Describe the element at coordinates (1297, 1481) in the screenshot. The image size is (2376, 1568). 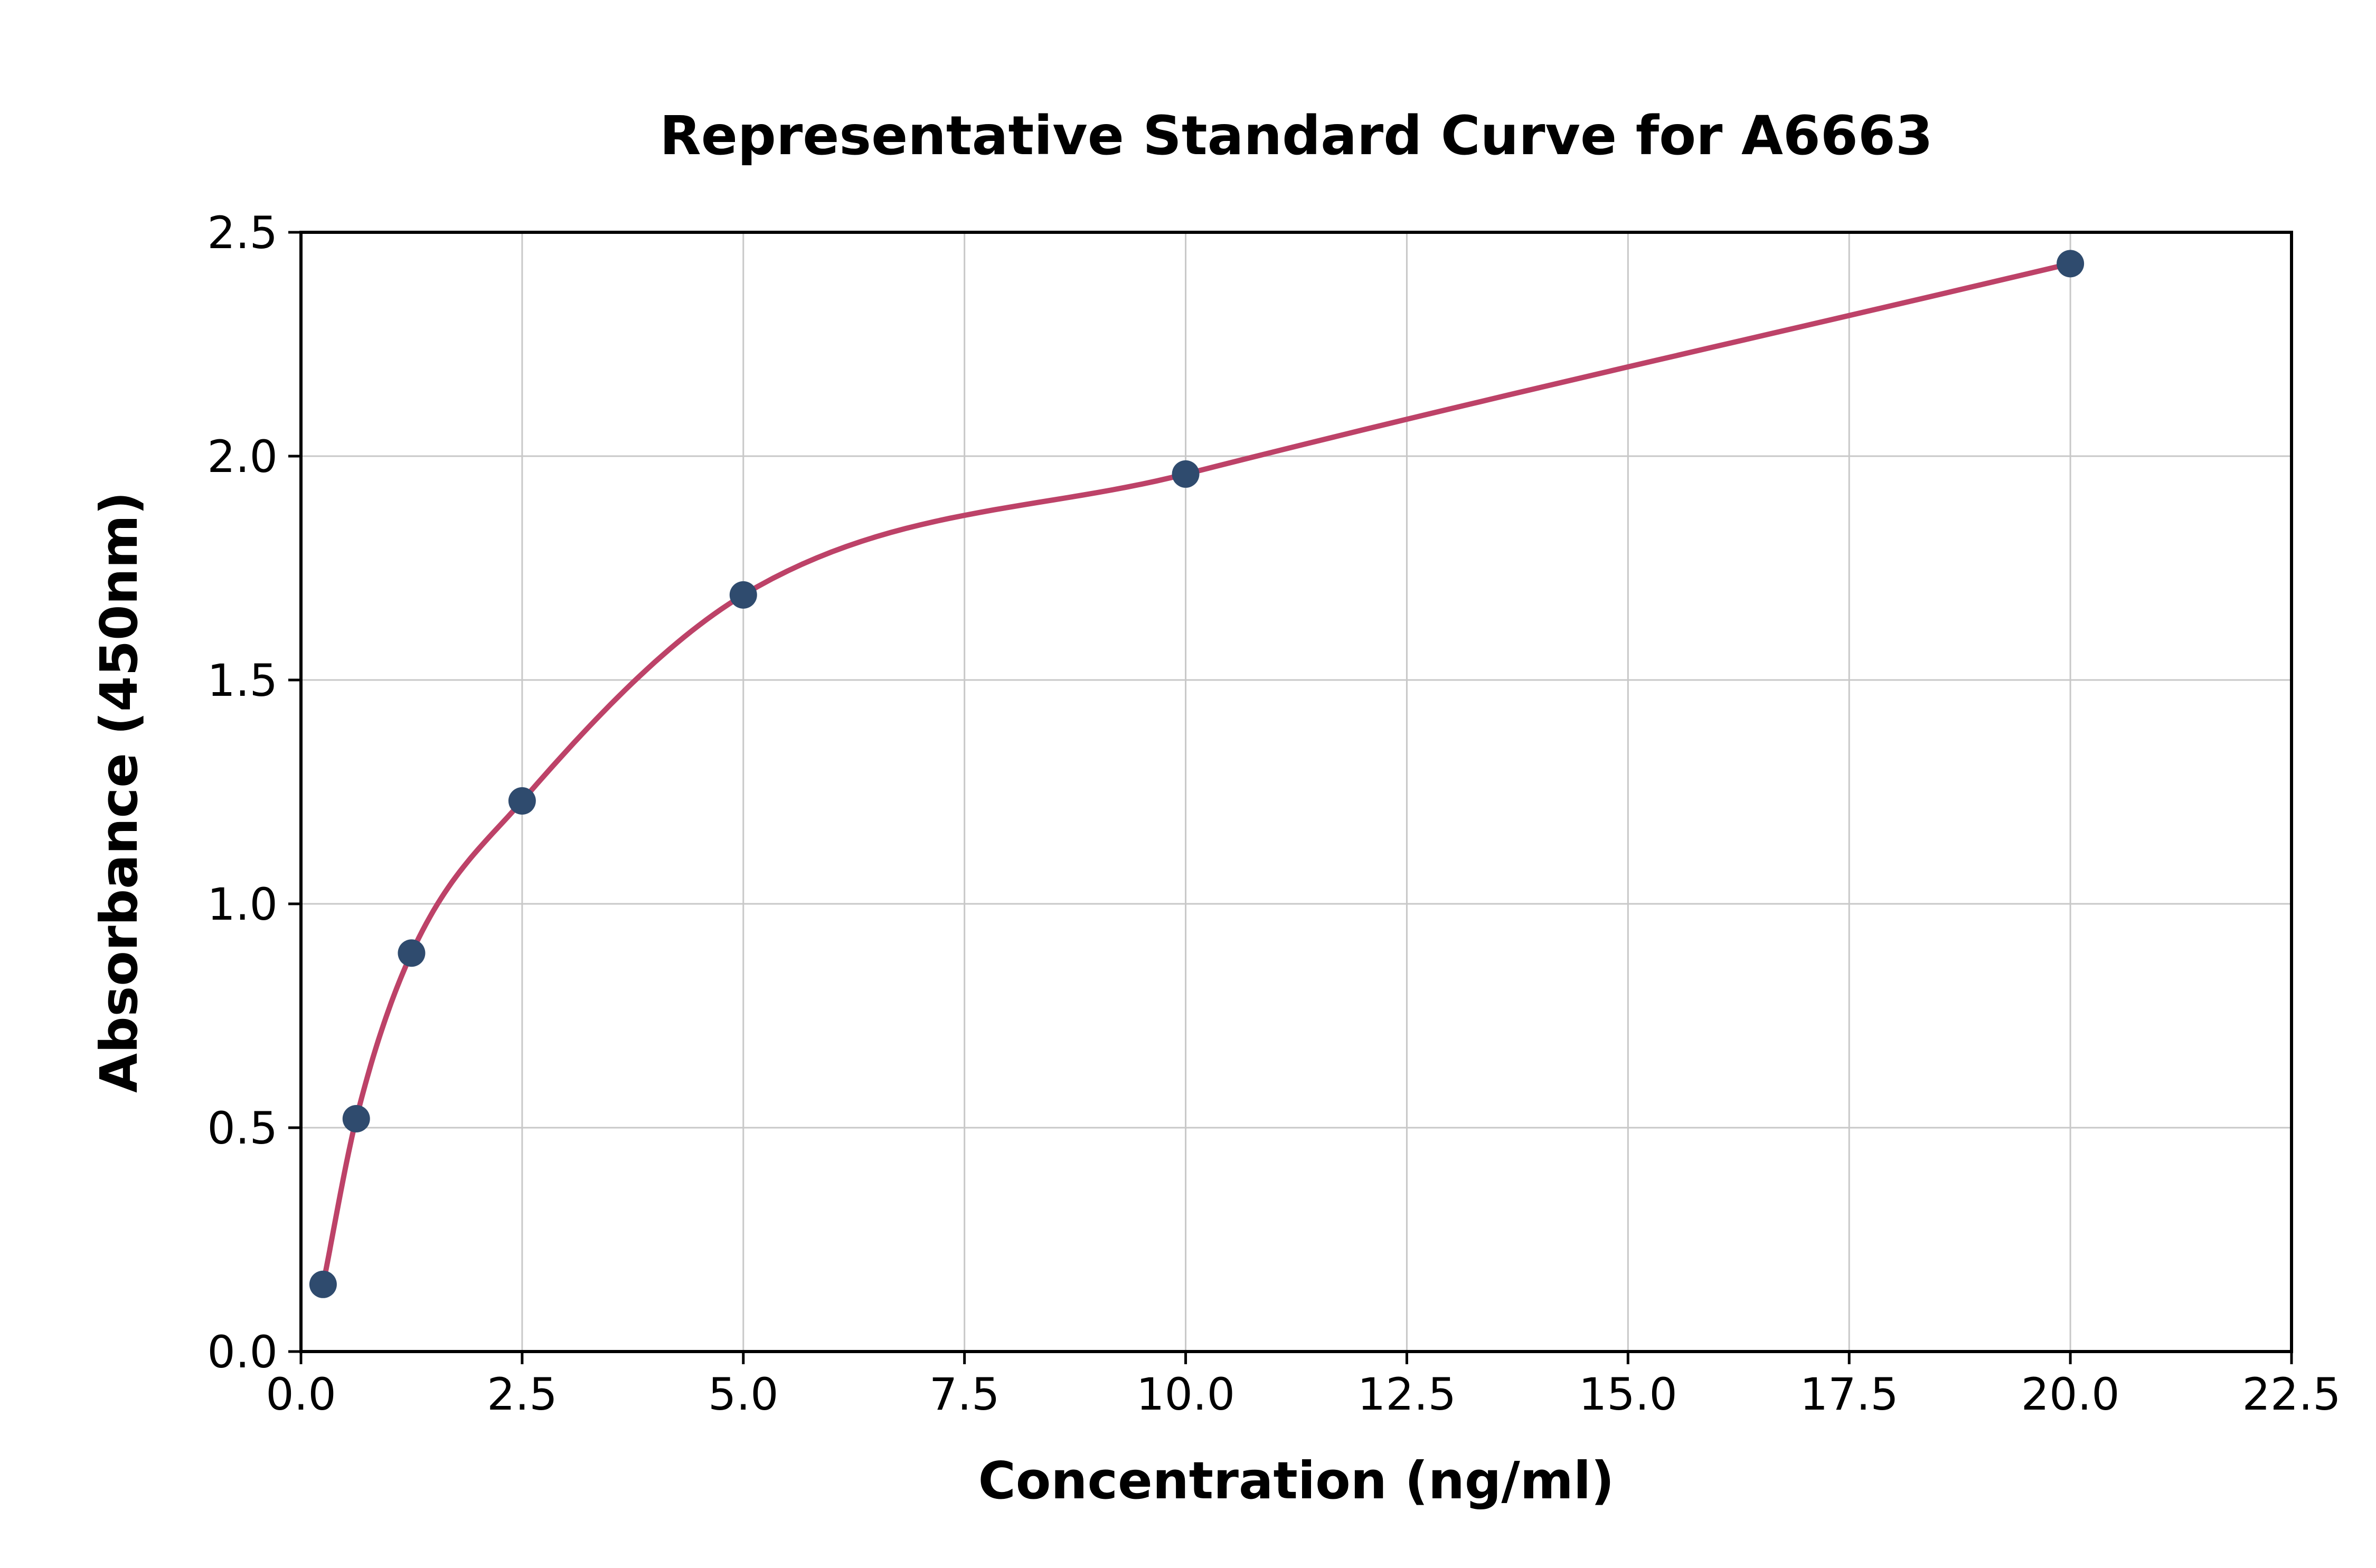
I see `x-axis-label: Concentration (ng/ml)` at that location.